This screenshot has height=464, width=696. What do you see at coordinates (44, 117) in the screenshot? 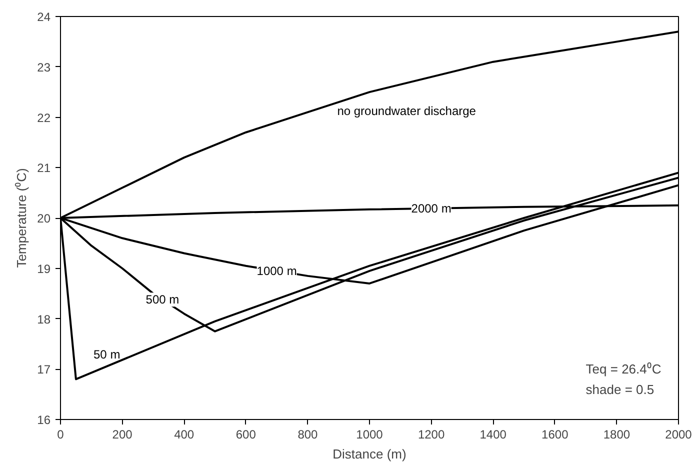
I see `y-tick-label: 22` at bounding box center [44, 117].